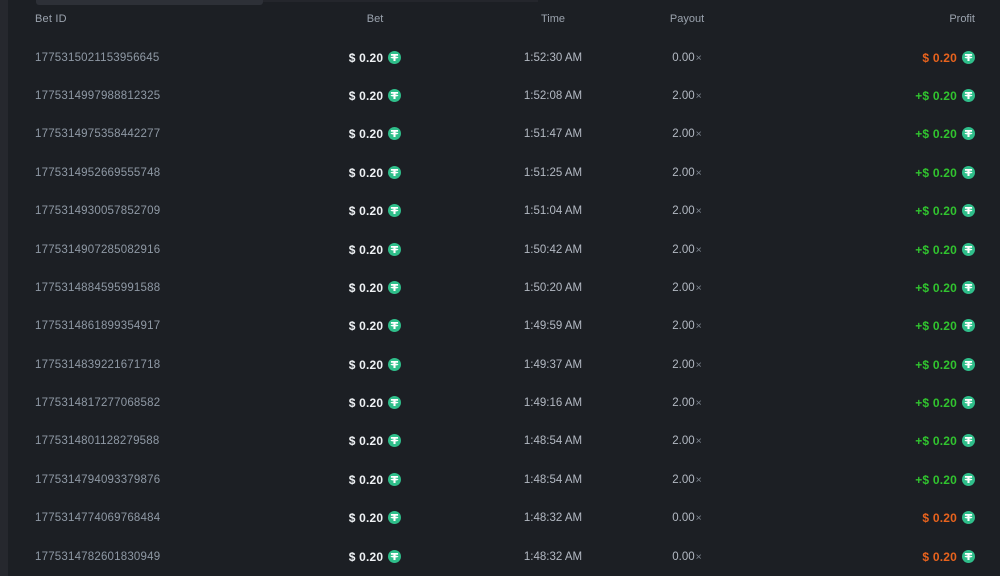 Image resolution: width=1000 pixels, height=576 pixels. What do you see at coordinates (98, 134) in the screenshot?
I see `bet-id-value: 1775314975358442277` at bounding box center [98, 134].